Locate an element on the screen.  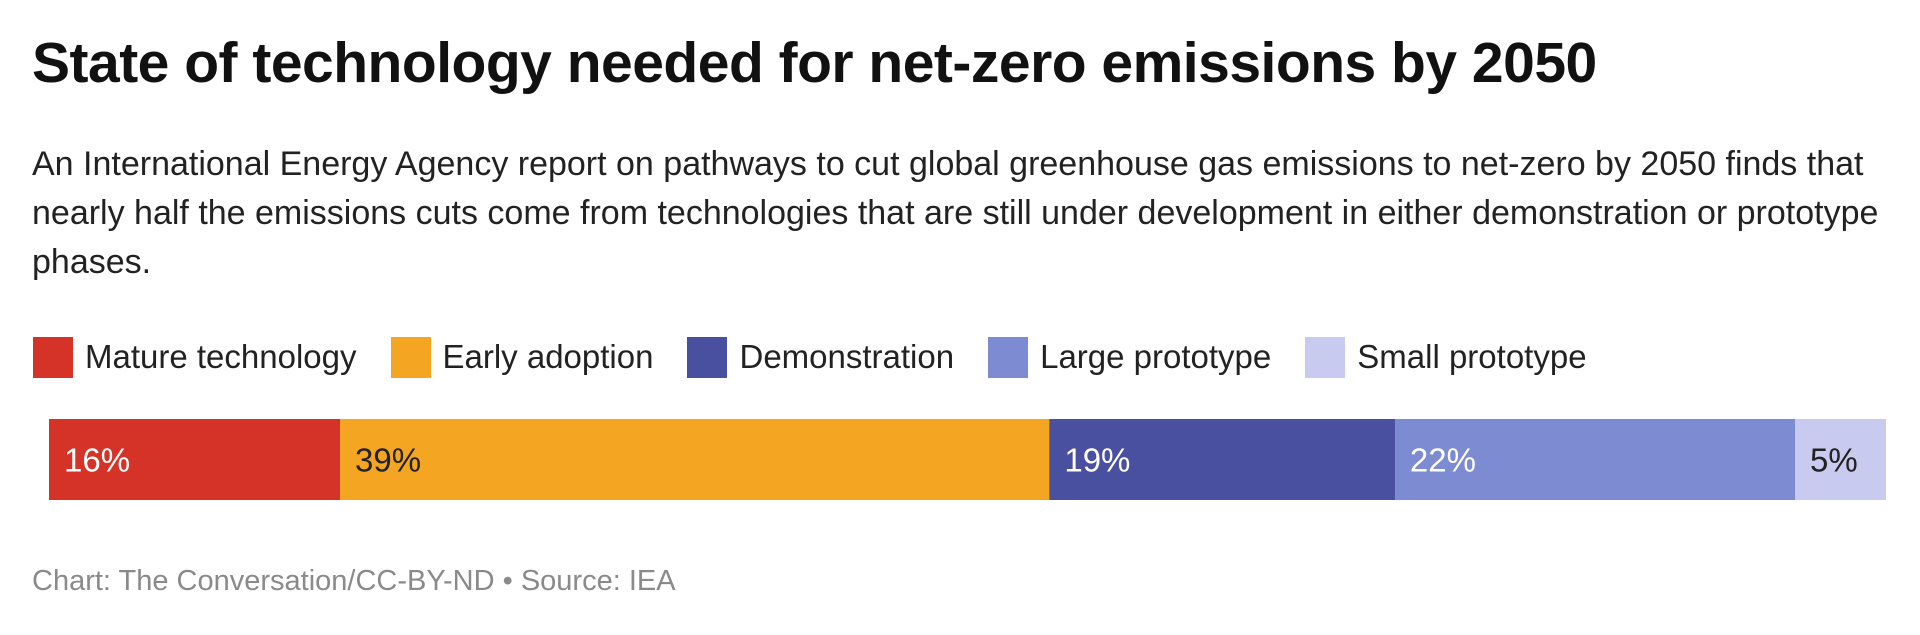
legend-item-large-prototype: Large prototype is located at coordinates (1130, 357).